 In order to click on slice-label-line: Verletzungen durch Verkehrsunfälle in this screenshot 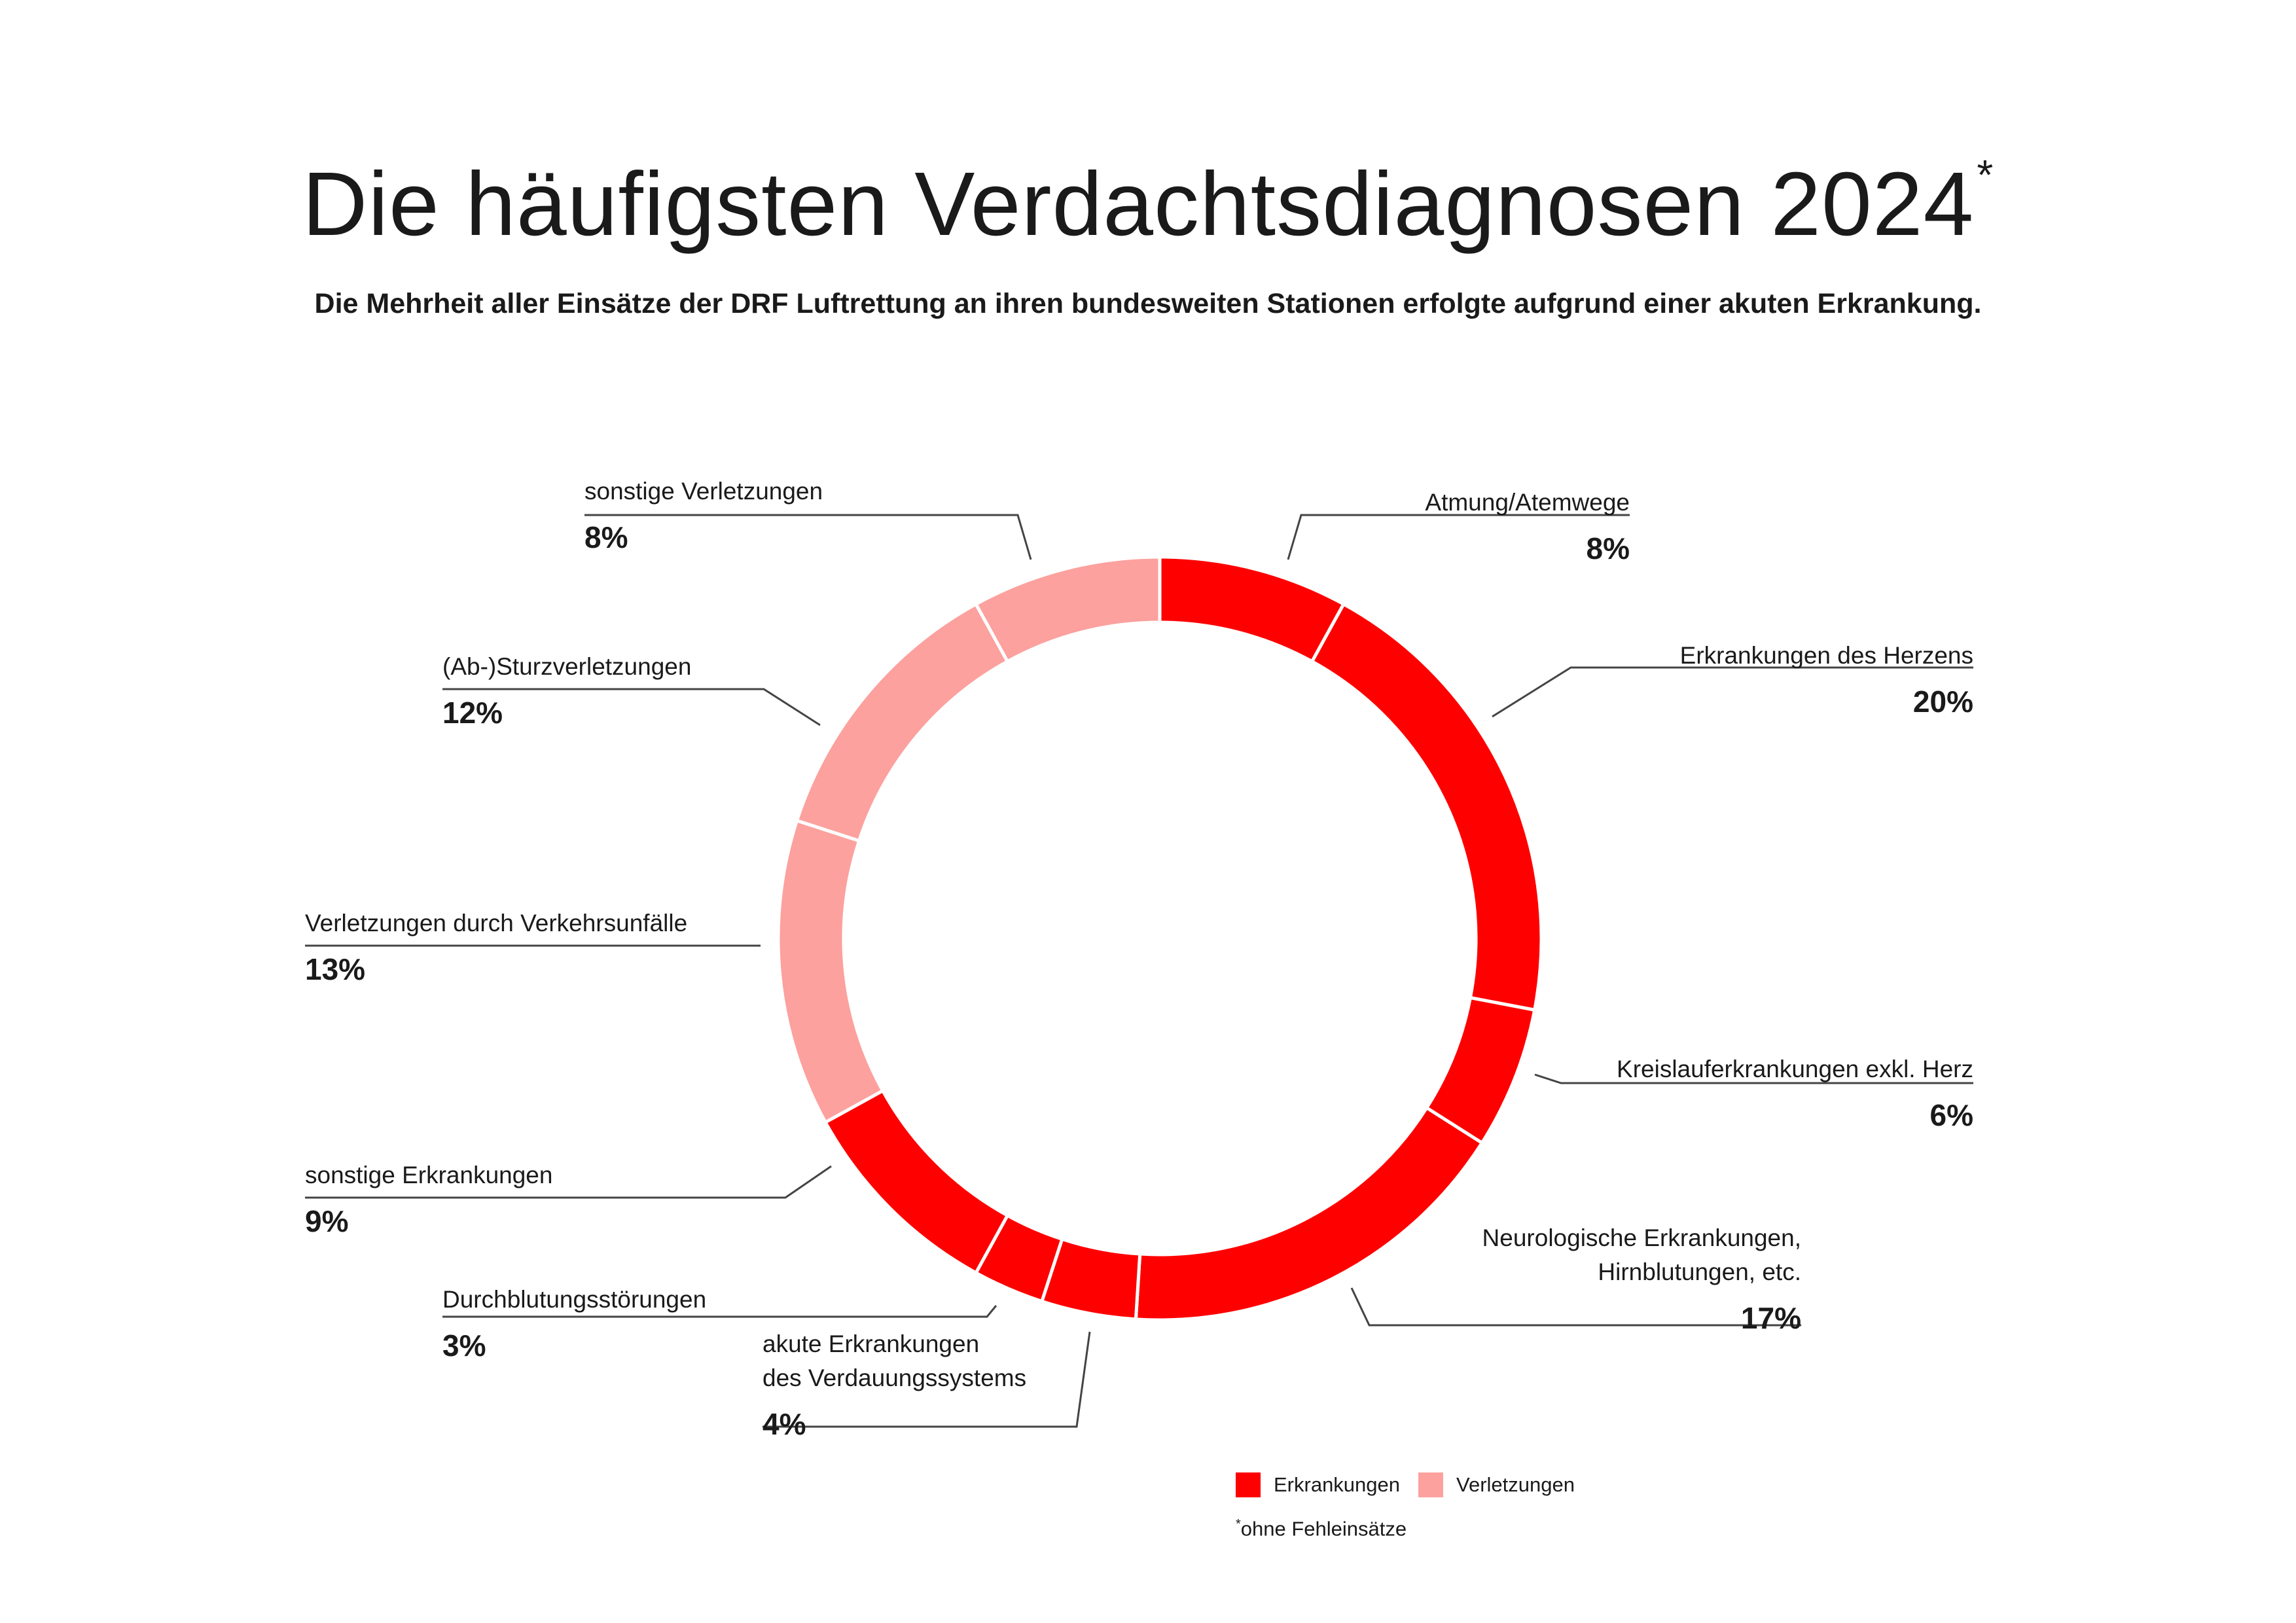, I will do `click(496, 923)`.